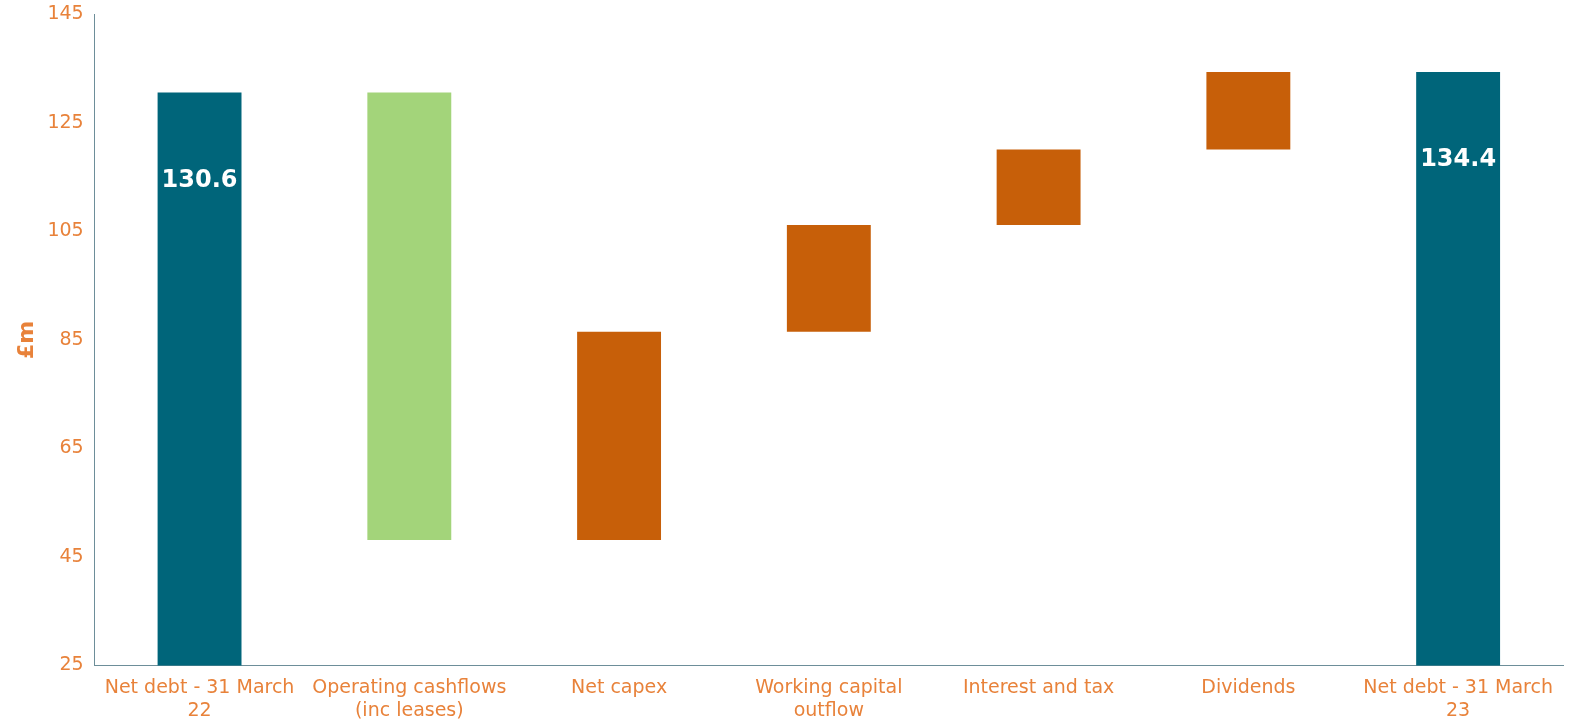 The height and width of the screenshot is (725, 1573). What do you see at coordinates (71, 337) in the screenshot?
I see `y-tick-label: 85` at bounding box center [71, 337].